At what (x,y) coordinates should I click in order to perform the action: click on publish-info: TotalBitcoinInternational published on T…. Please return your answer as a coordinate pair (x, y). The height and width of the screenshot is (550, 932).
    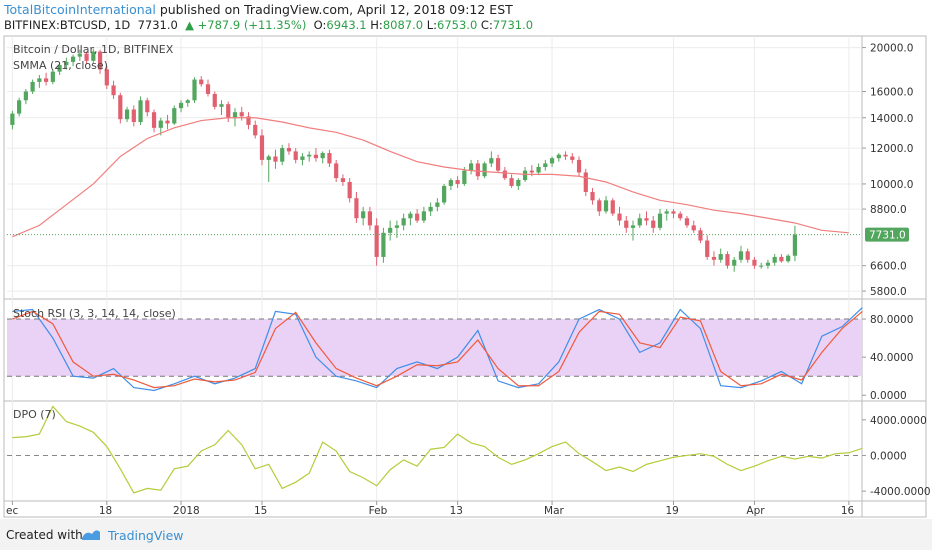
    Looking at the image, I should click on (258, 9).